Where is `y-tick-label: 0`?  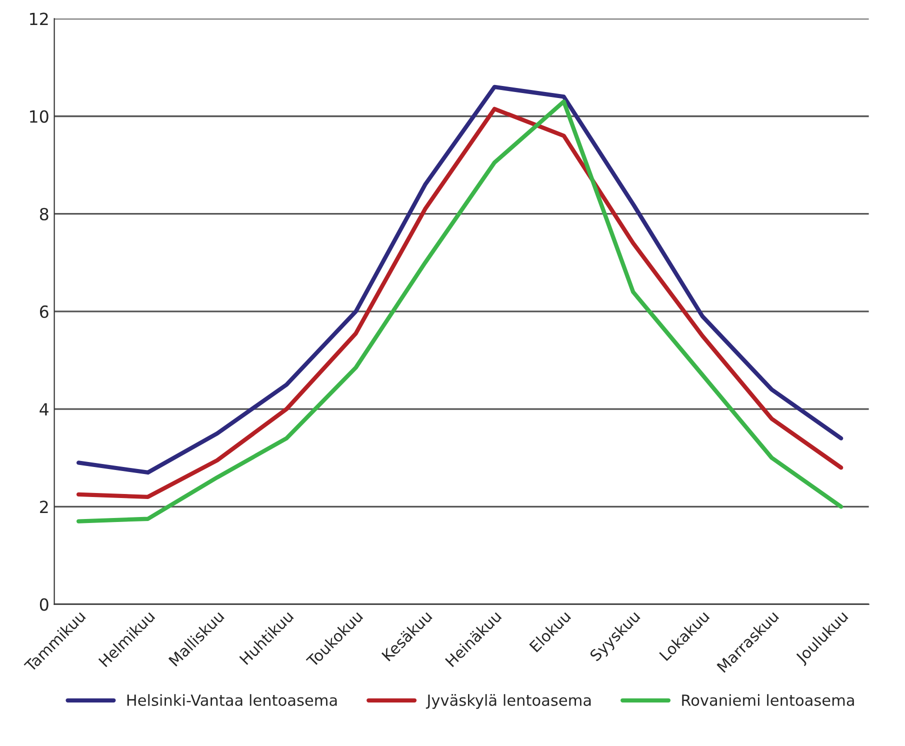
y-tick-label: 0 is located at coordinates (44, 604).